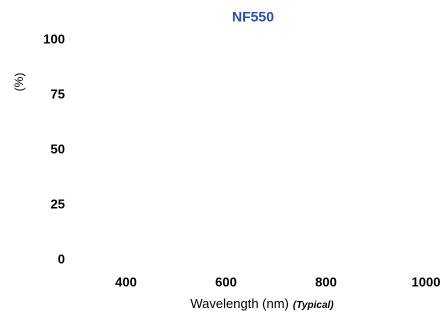  I want to click on y-axis-label: (%), so click(19, 82).